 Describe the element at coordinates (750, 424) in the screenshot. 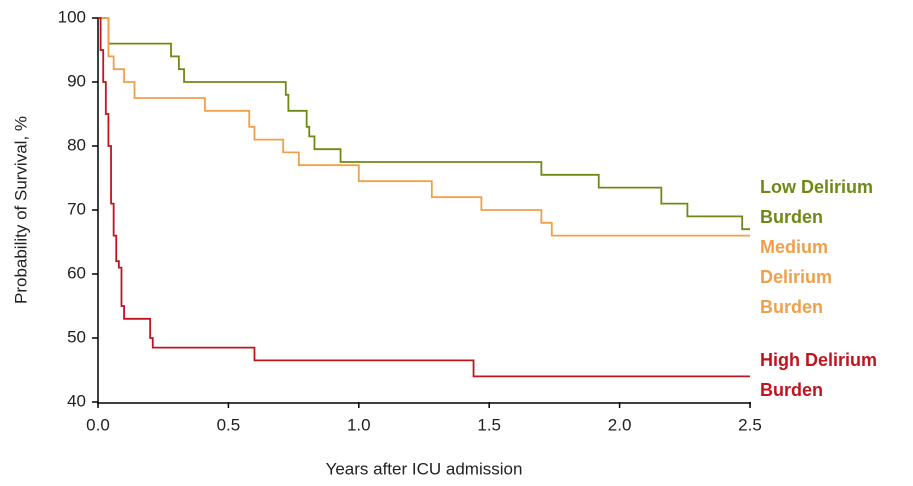

I see `x-tick-label: 2.5` at that location.